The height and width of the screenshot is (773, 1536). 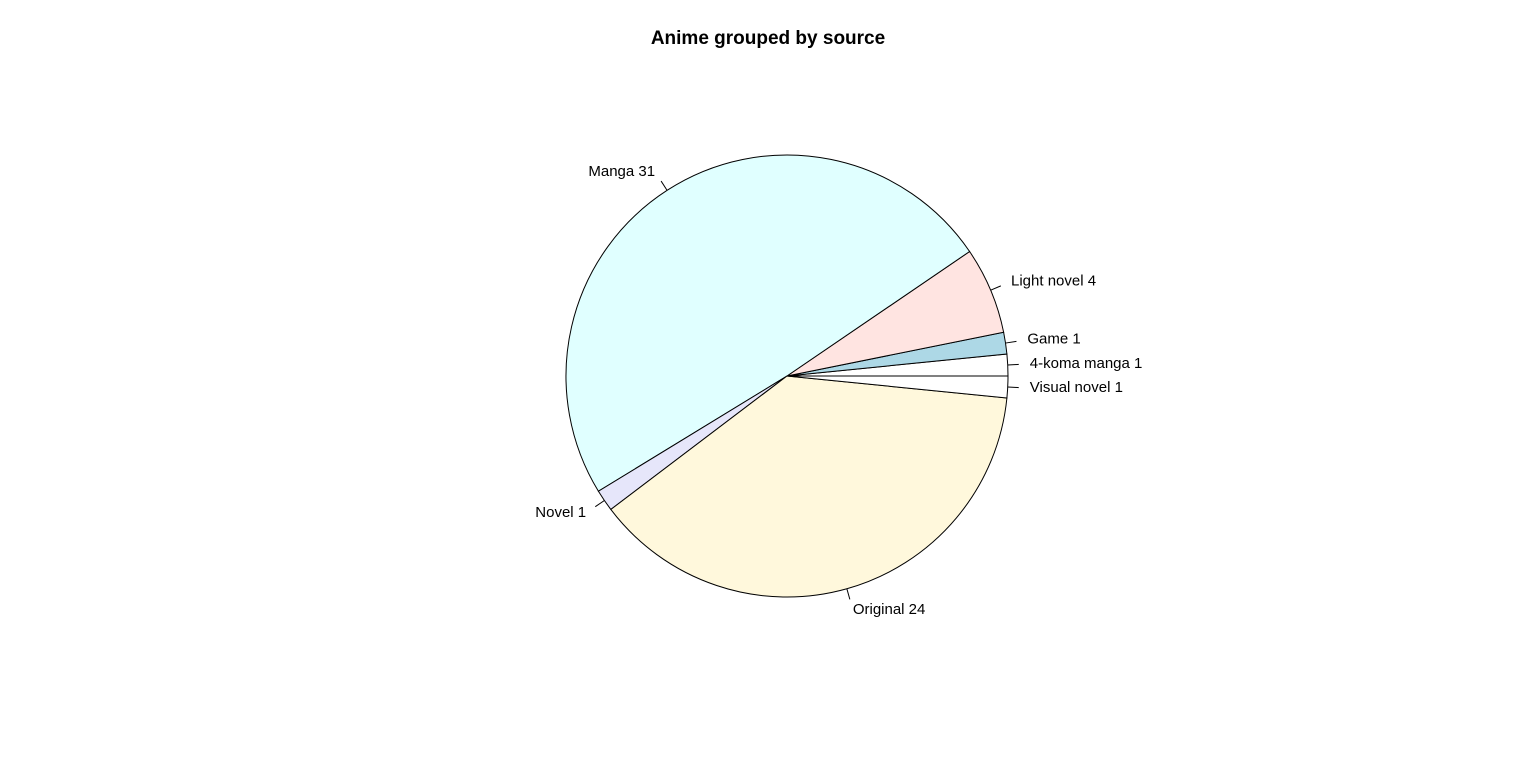 I want to click on pie-label-original-24: Original 24, so click(x=889, y=609).